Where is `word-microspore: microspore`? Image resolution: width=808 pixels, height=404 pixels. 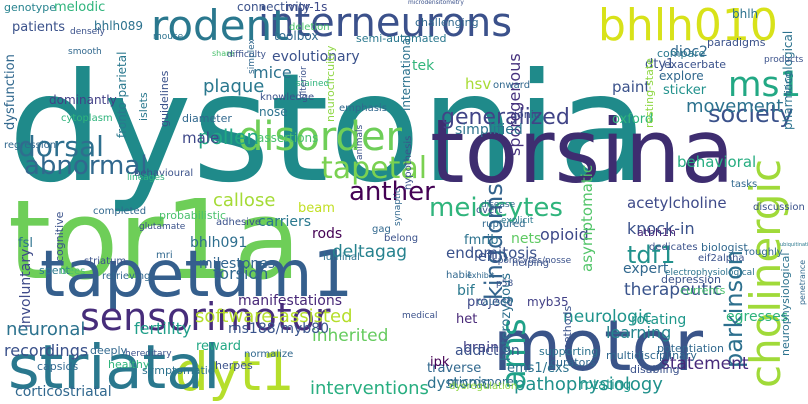
word-microspore: microspore is located at coordinates (480, 382).